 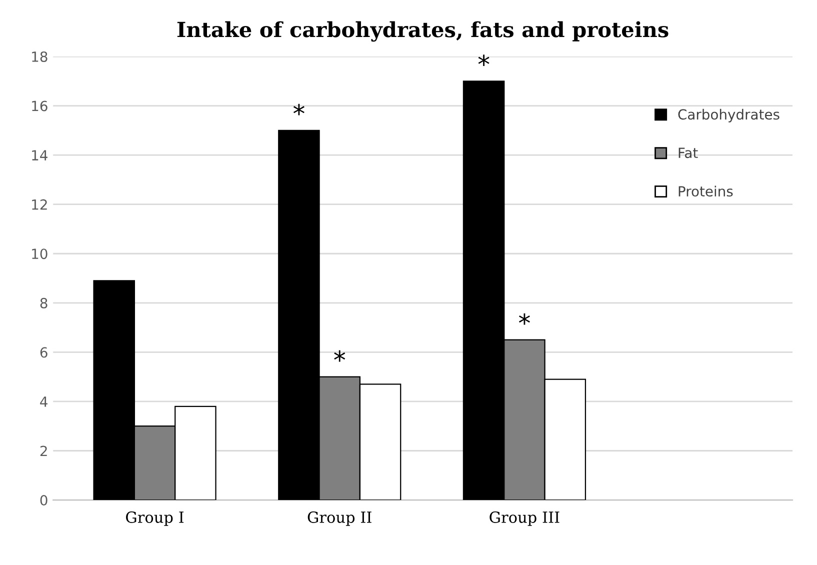 What do you see at coordinates (44, 303) in the screenshot?
I see `y-tick-label: 8` at bounding box center [44, 303].